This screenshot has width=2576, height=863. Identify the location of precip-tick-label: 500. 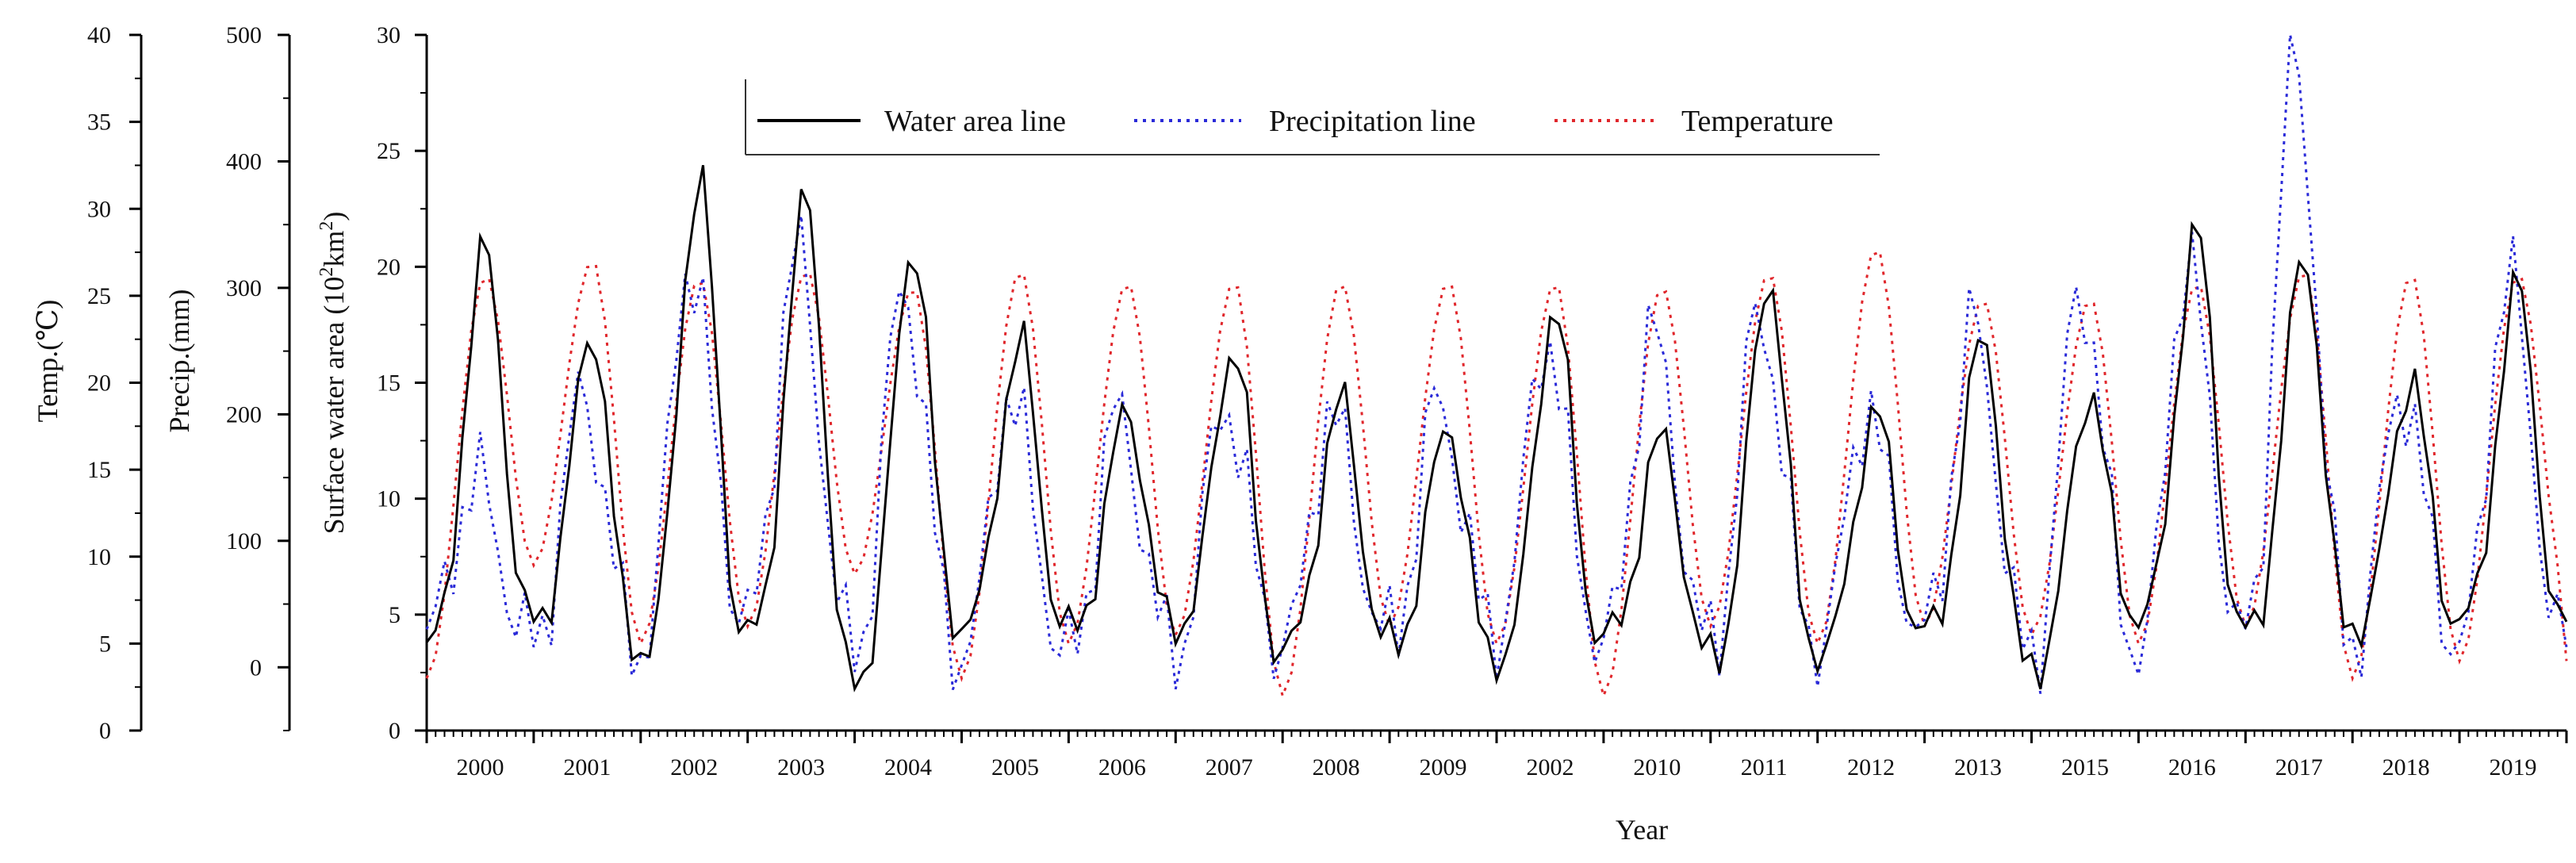
(244, 35).